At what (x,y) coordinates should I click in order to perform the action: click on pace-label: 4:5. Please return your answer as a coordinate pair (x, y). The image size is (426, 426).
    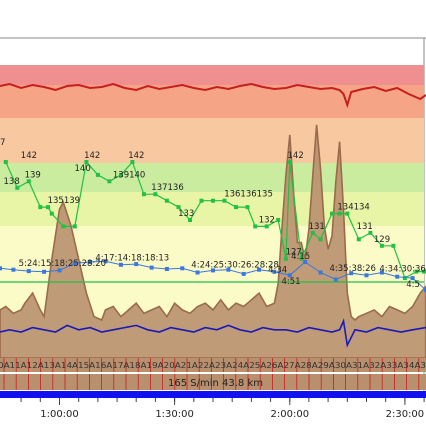
    Looking at the image, I should click on (413, 285).